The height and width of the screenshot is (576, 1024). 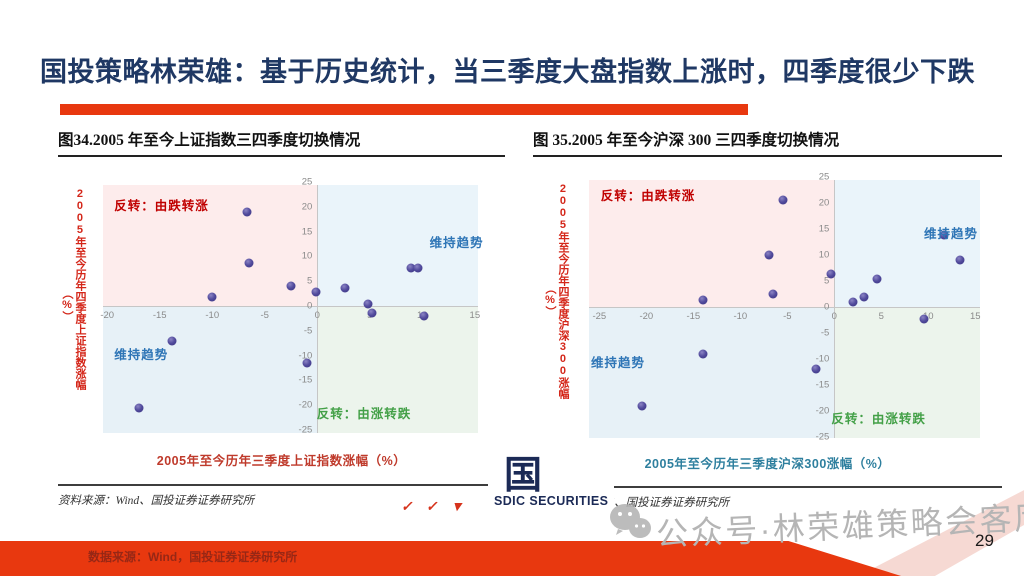 What do you see at coordinates (631, 525) in the screenshot?
I see `wechat-icon` at bounding box center [631, 525].